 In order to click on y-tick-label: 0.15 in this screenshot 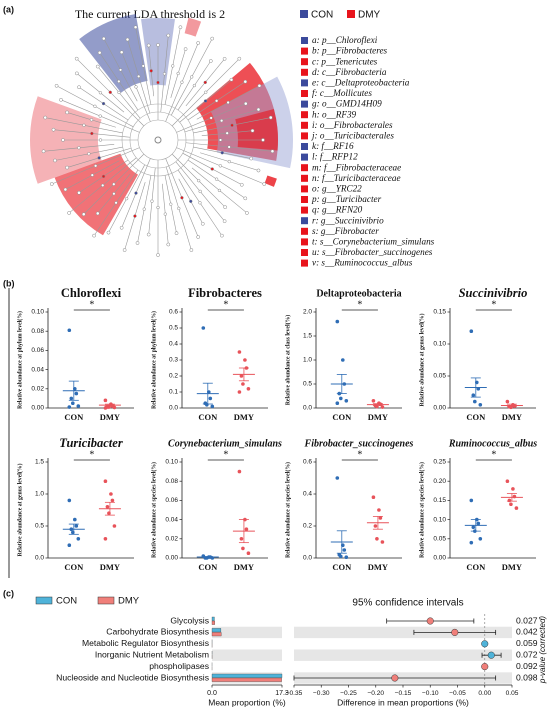, I will do `click(439, 500)`.